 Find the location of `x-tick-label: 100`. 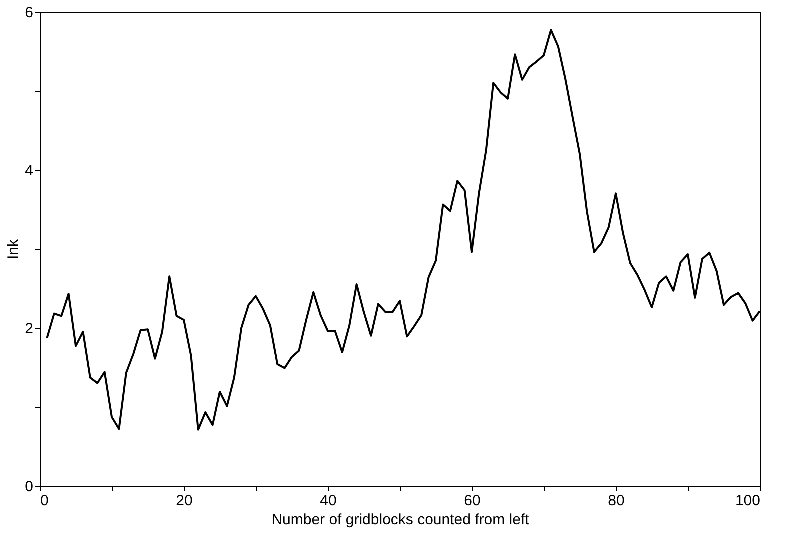

x-tick-label: 100 is located at coordinates (747, 501).